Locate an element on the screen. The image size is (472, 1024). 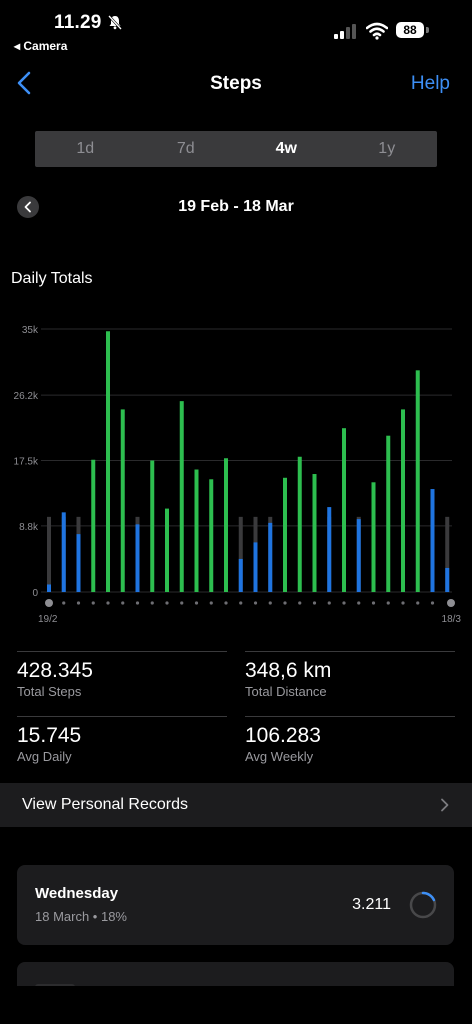
date-range: 19 Feb - 18 Mar is located at coordinates (236, 206).